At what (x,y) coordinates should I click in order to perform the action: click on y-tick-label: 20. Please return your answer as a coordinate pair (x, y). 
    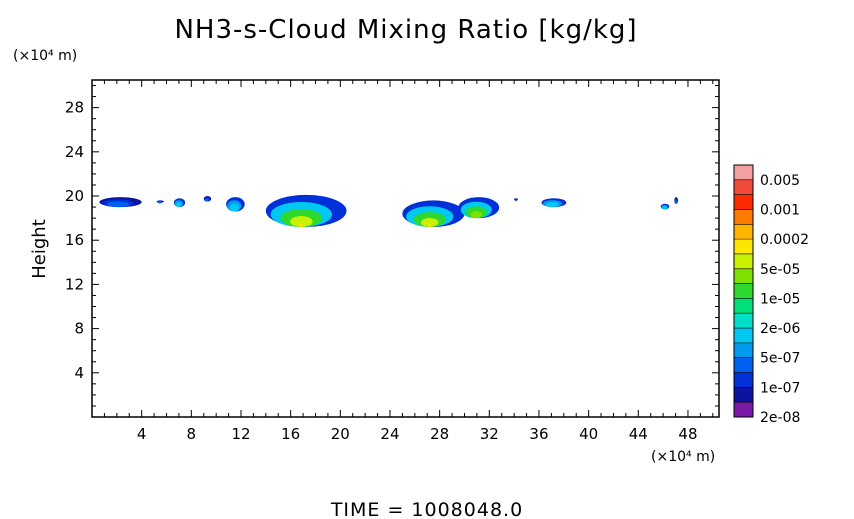
    Looking at the image, I should click on (74, 196).